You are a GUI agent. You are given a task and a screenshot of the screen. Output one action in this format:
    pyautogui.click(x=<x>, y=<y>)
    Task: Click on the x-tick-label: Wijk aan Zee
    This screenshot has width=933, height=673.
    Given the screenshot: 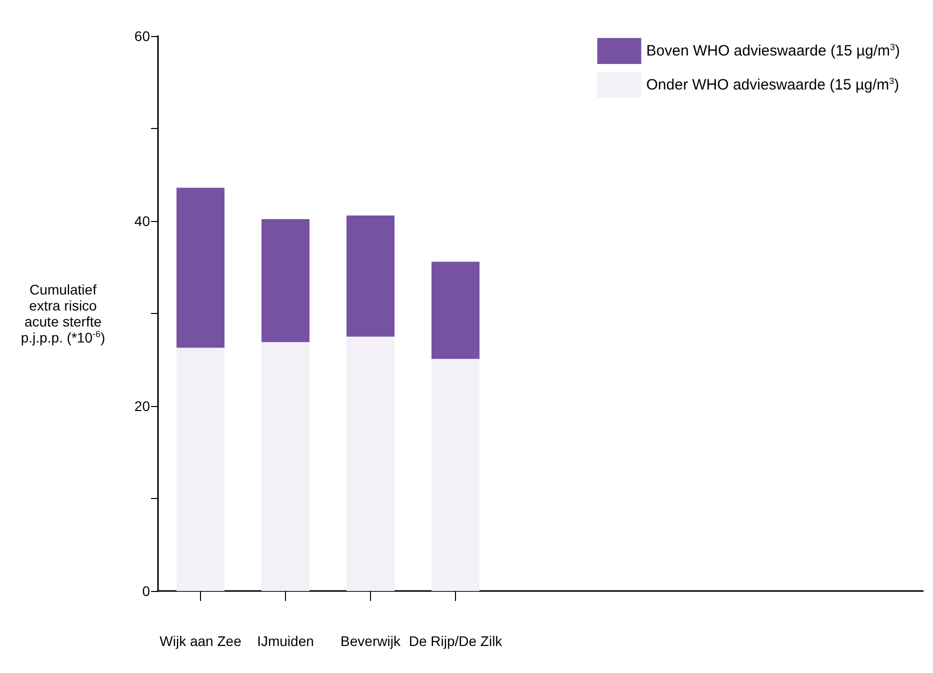 What is the action you would take?
    pyautogui.click(x=201, y=641)
    